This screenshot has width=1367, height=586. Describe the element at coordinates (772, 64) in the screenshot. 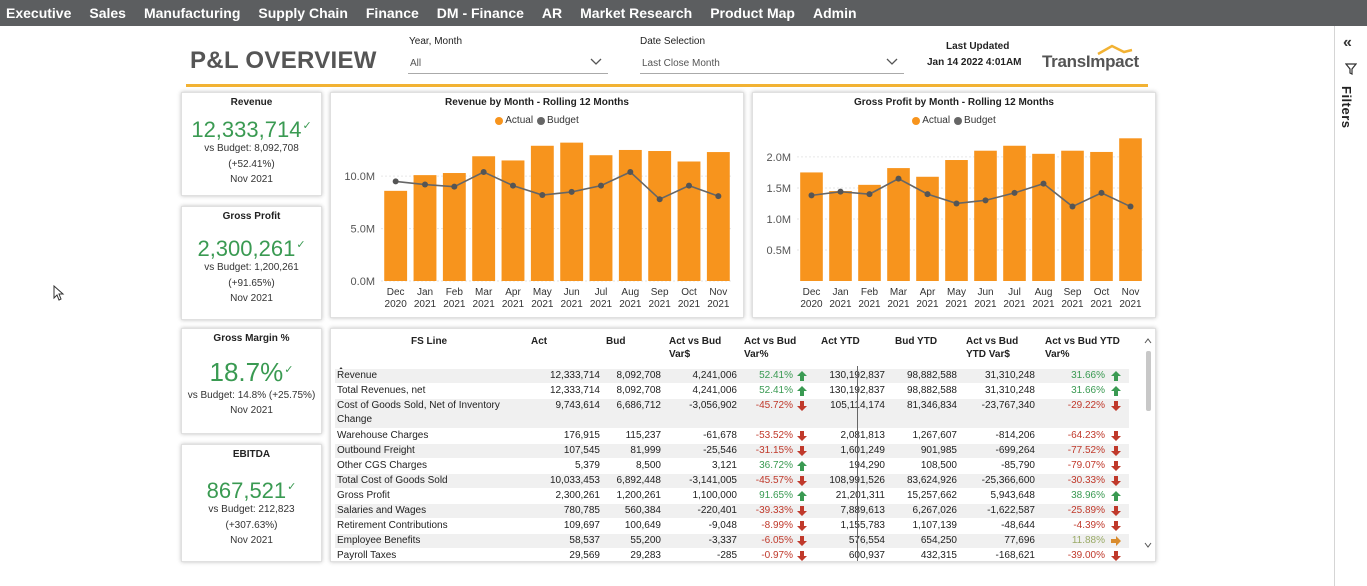

I see `date-selection-dropdown: Last Close Month` at that location.